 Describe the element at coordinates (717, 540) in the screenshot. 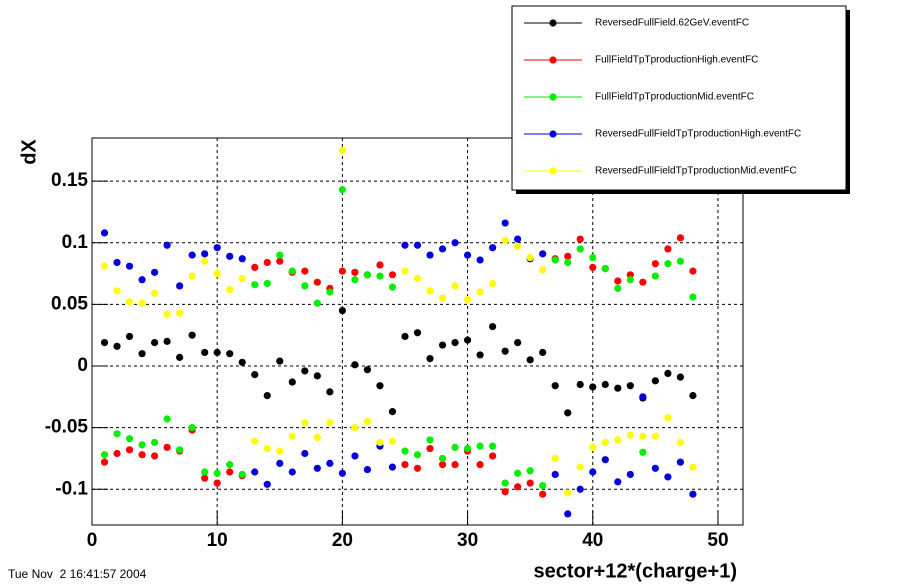

I see `x-tick-label: 50` at that location.